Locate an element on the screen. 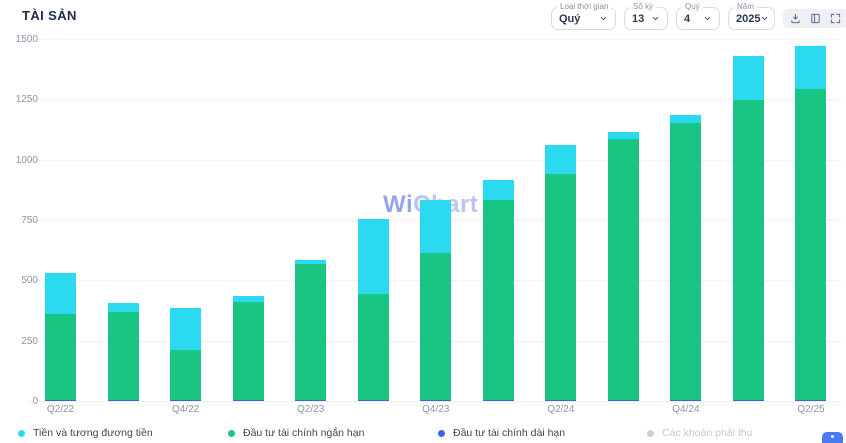  bar-Q4/23 is located at coordinates (436, 300).